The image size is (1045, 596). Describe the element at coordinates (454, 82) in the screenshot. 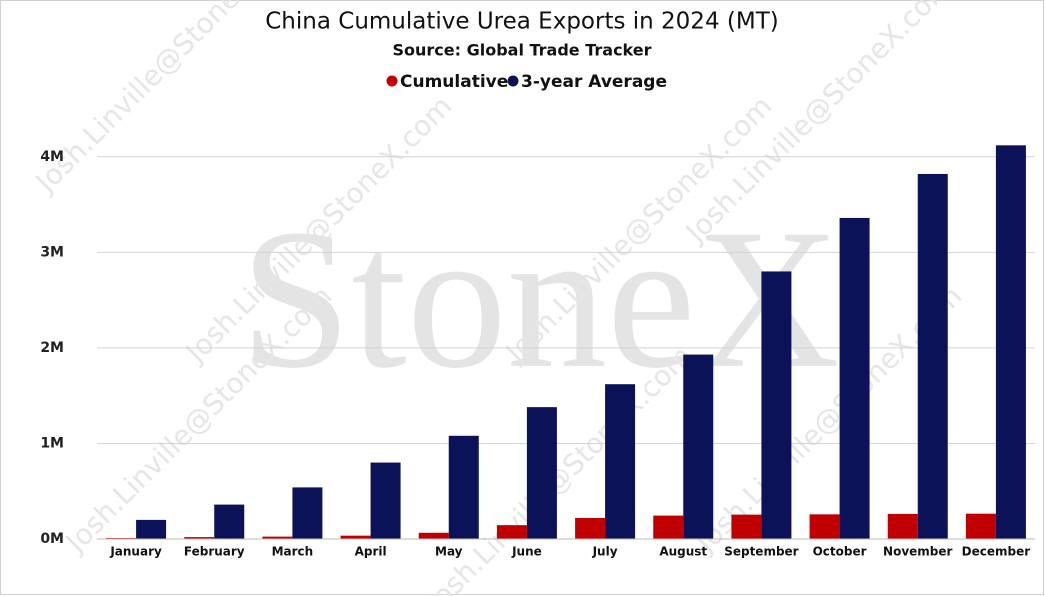

I see `legend-label: Cumulative` at that location.